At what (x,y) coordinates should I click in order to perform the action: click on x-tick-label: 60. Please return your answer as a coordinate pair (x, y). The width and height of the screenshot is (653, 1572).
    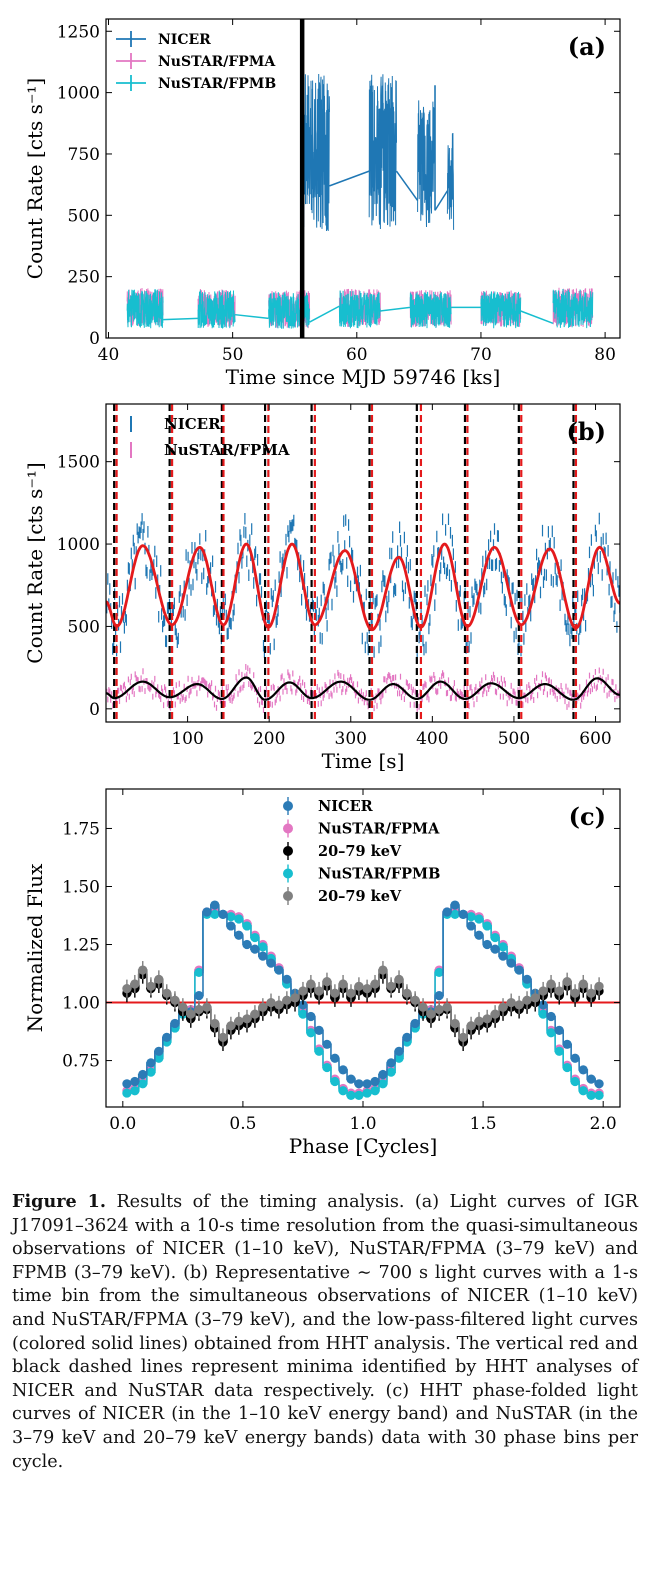
    Looking at the image, I should click on (357, 355).